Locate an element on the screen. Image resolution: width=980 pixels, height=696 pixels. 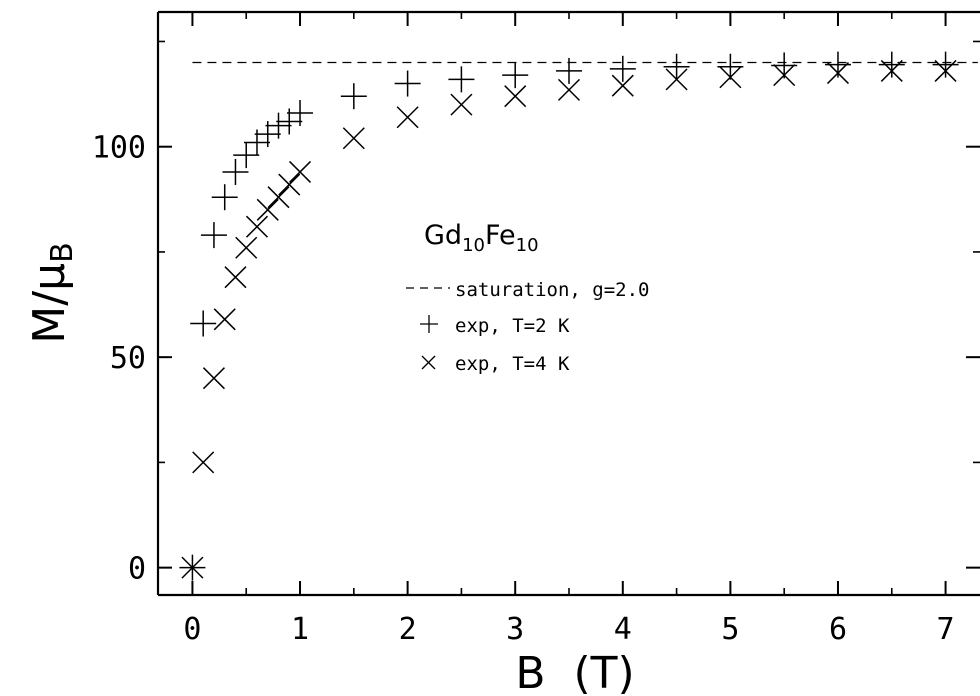
x-tick-label: 4 is located at coordinates (623, 629).